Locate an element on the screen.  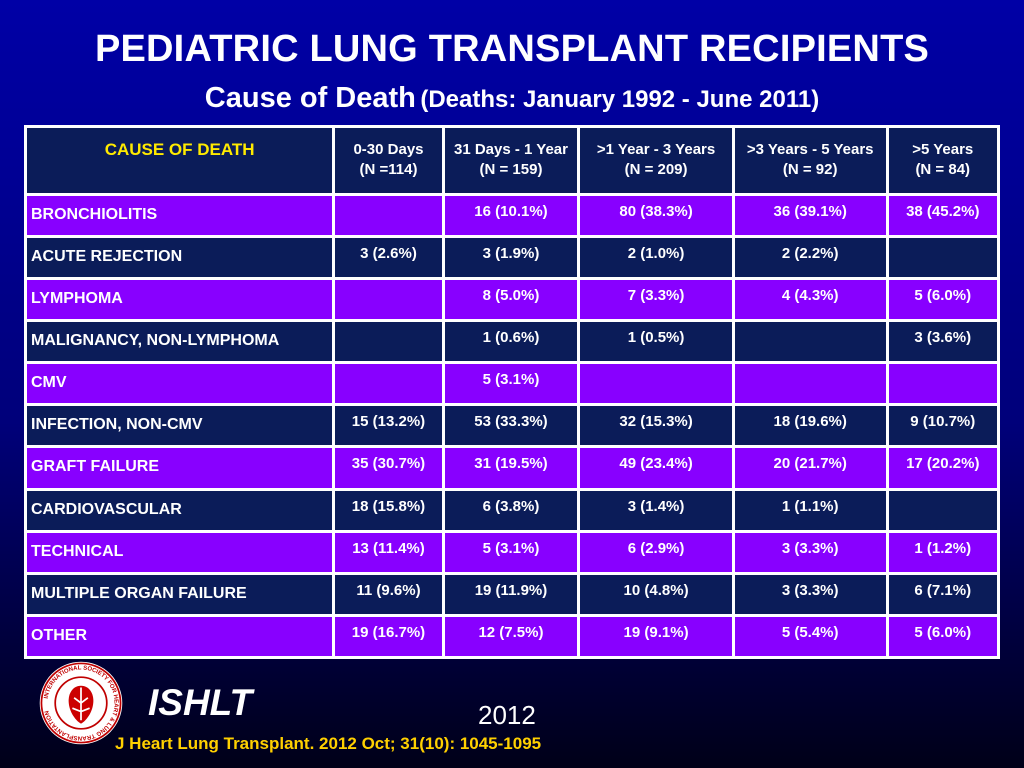
value-cell: 31 (19.5%) is located at coordinates (511, 468).